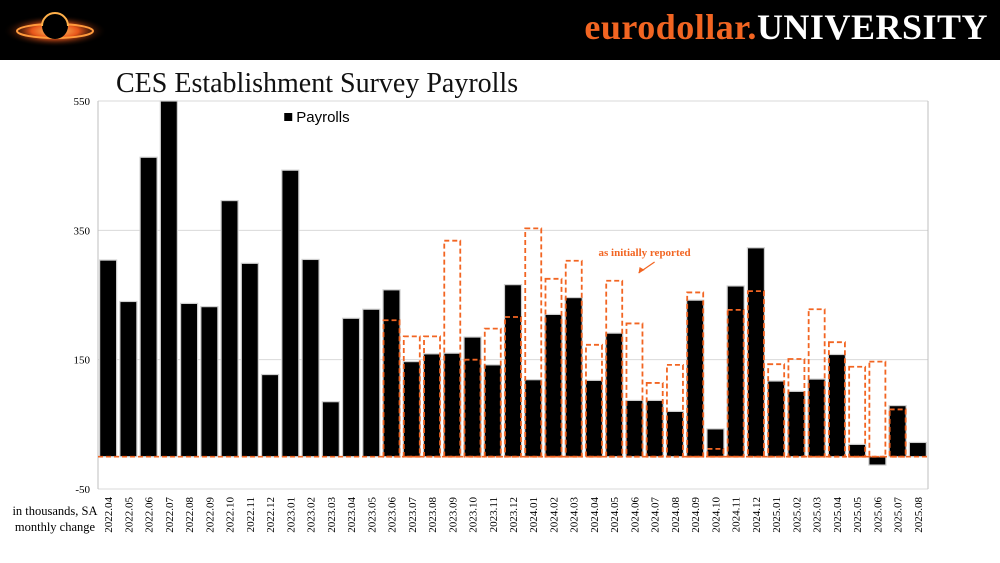 The width and height of the screenshot is (1000, 563). What do you see at coordinates (55, 511) in the screenshot?
I see `units-label-line1: in thousands, SA` at bounding box center [55, 511].